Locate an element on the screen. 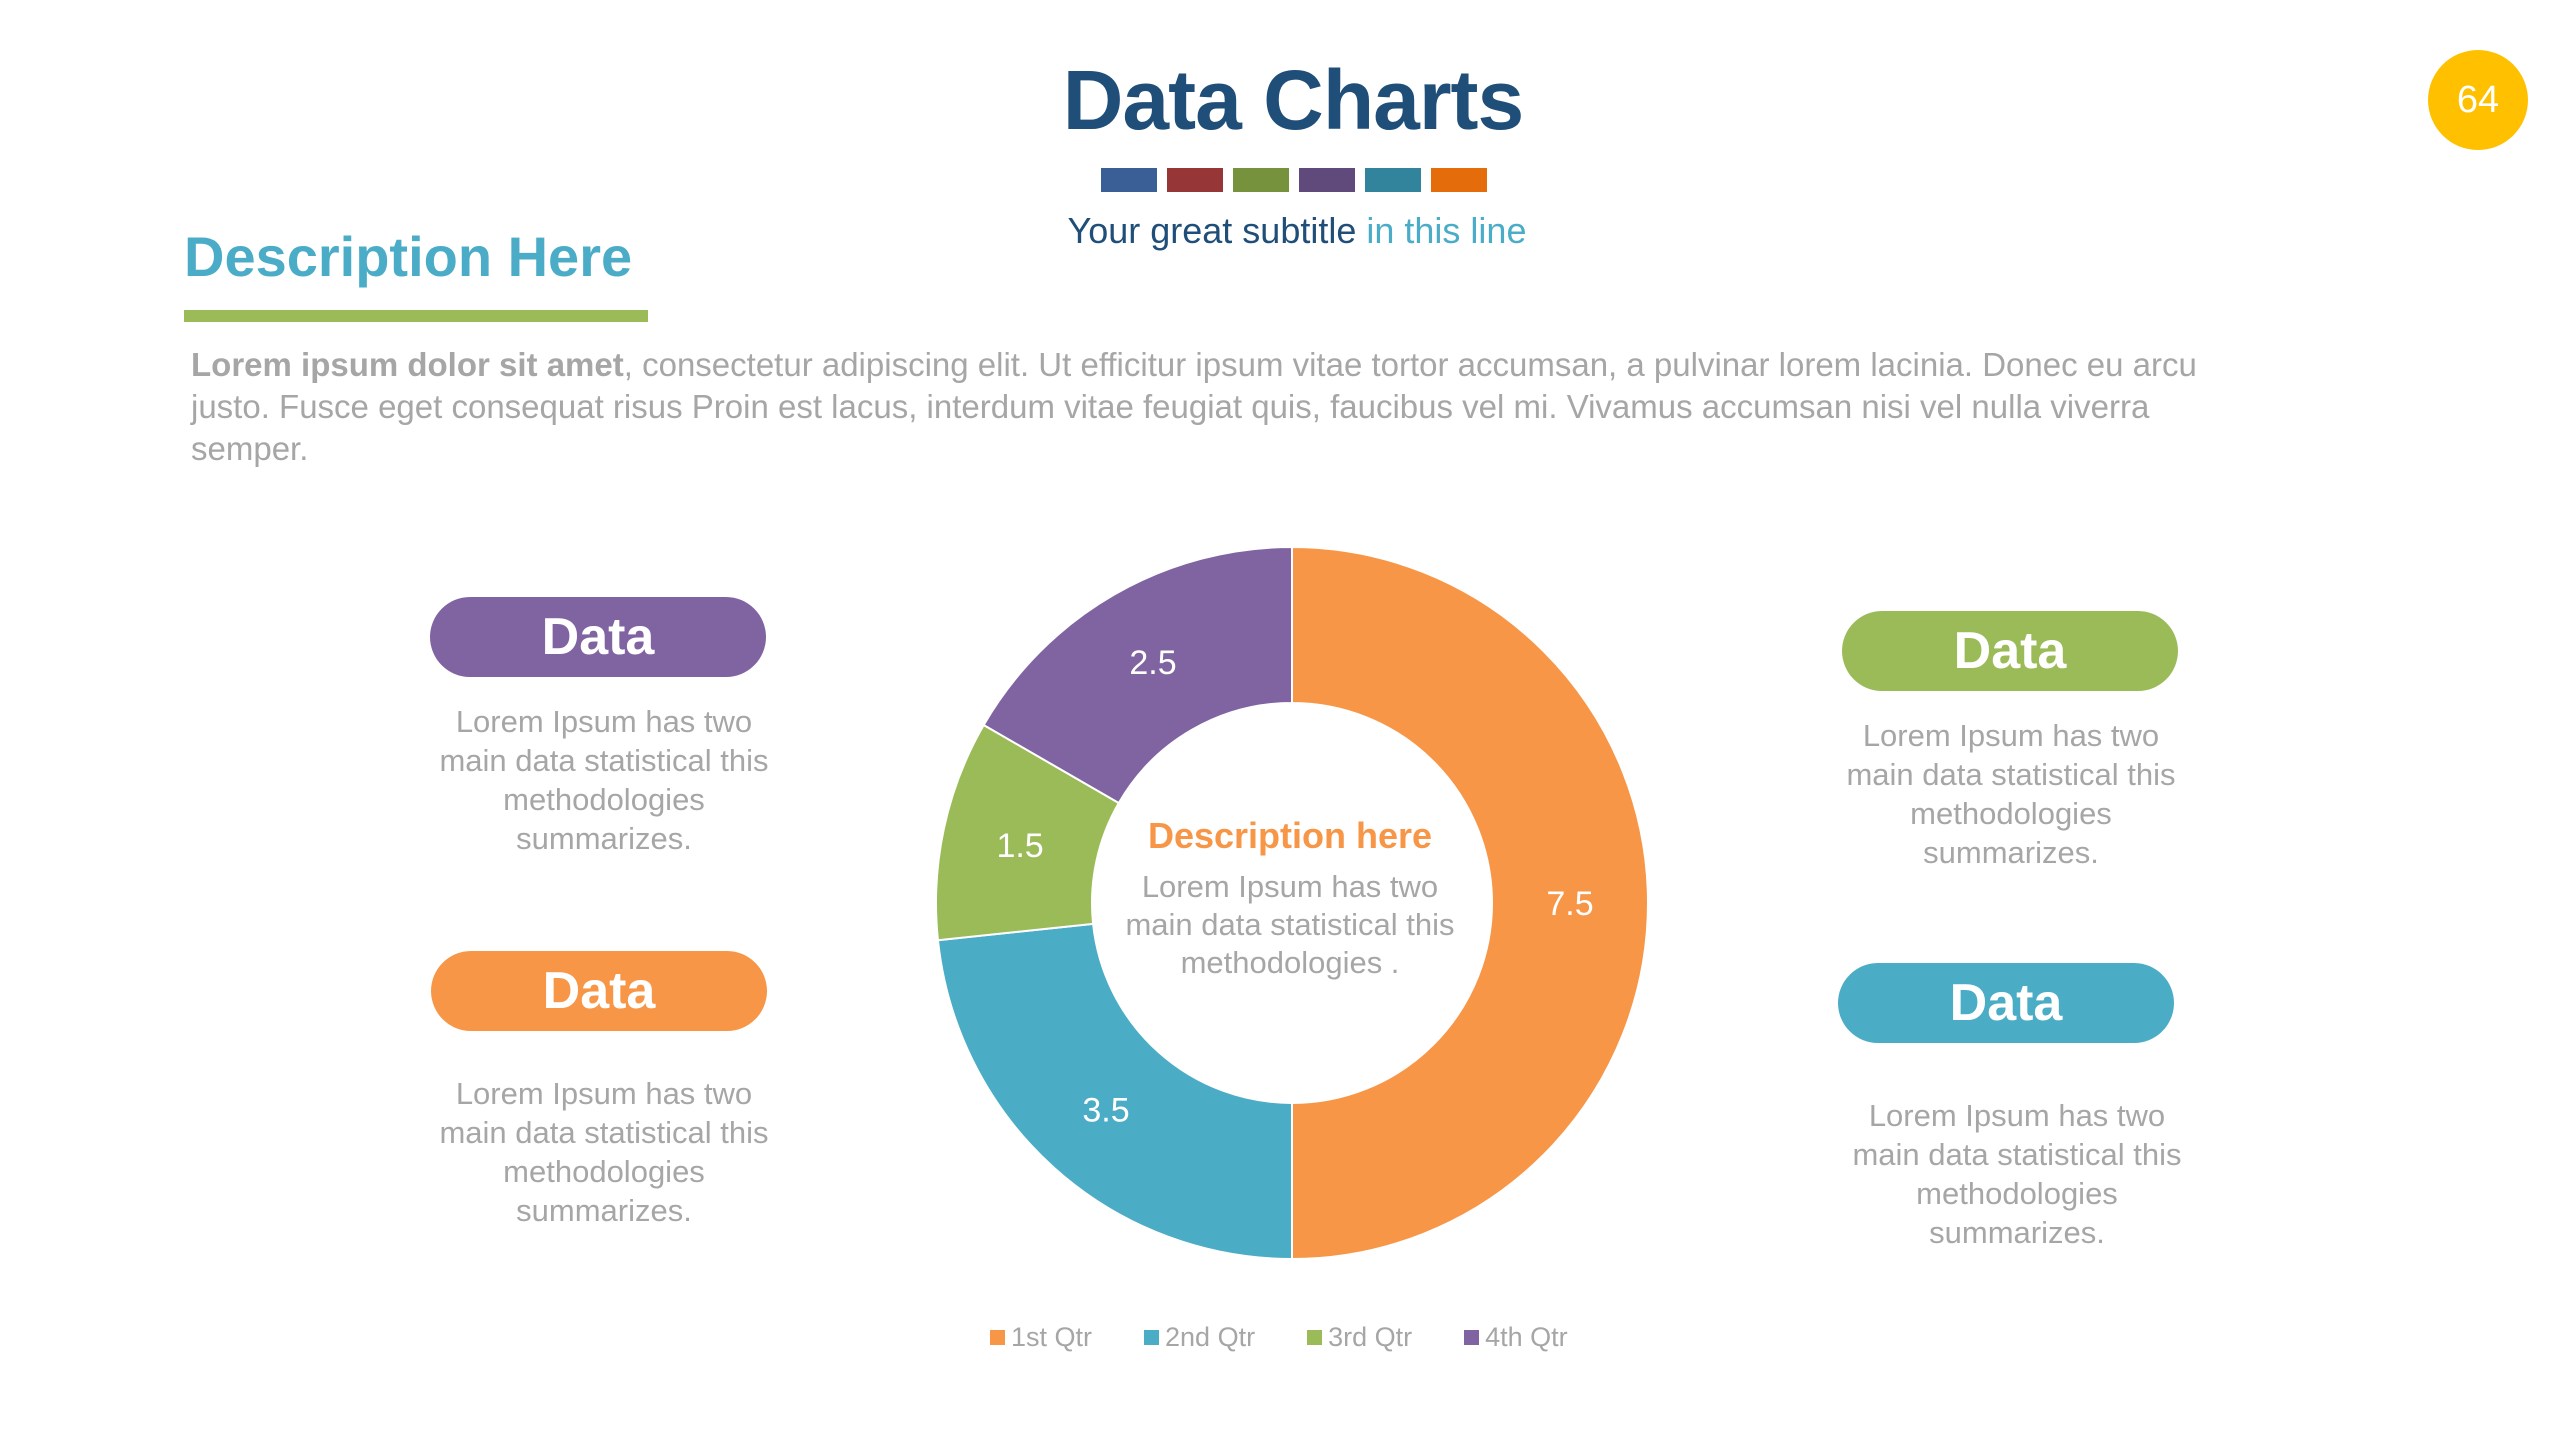 This screenshot has height=1440, width=2553. legend-item: 3rd Qtr is located at coordinates (1359, 1337).